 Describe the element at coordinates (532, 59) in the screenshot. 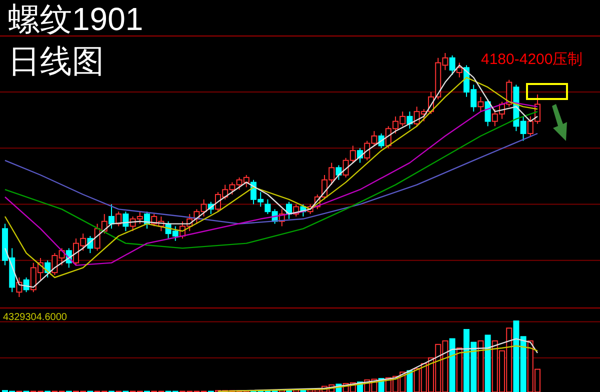

I see `annotation: 4180-4200压制` at that location.